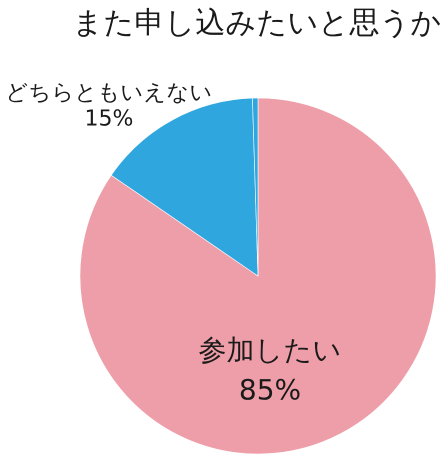  Describe the element at coordinates (270, 350) in the screenshot. I see `slice-label: 参加したい` at that location.